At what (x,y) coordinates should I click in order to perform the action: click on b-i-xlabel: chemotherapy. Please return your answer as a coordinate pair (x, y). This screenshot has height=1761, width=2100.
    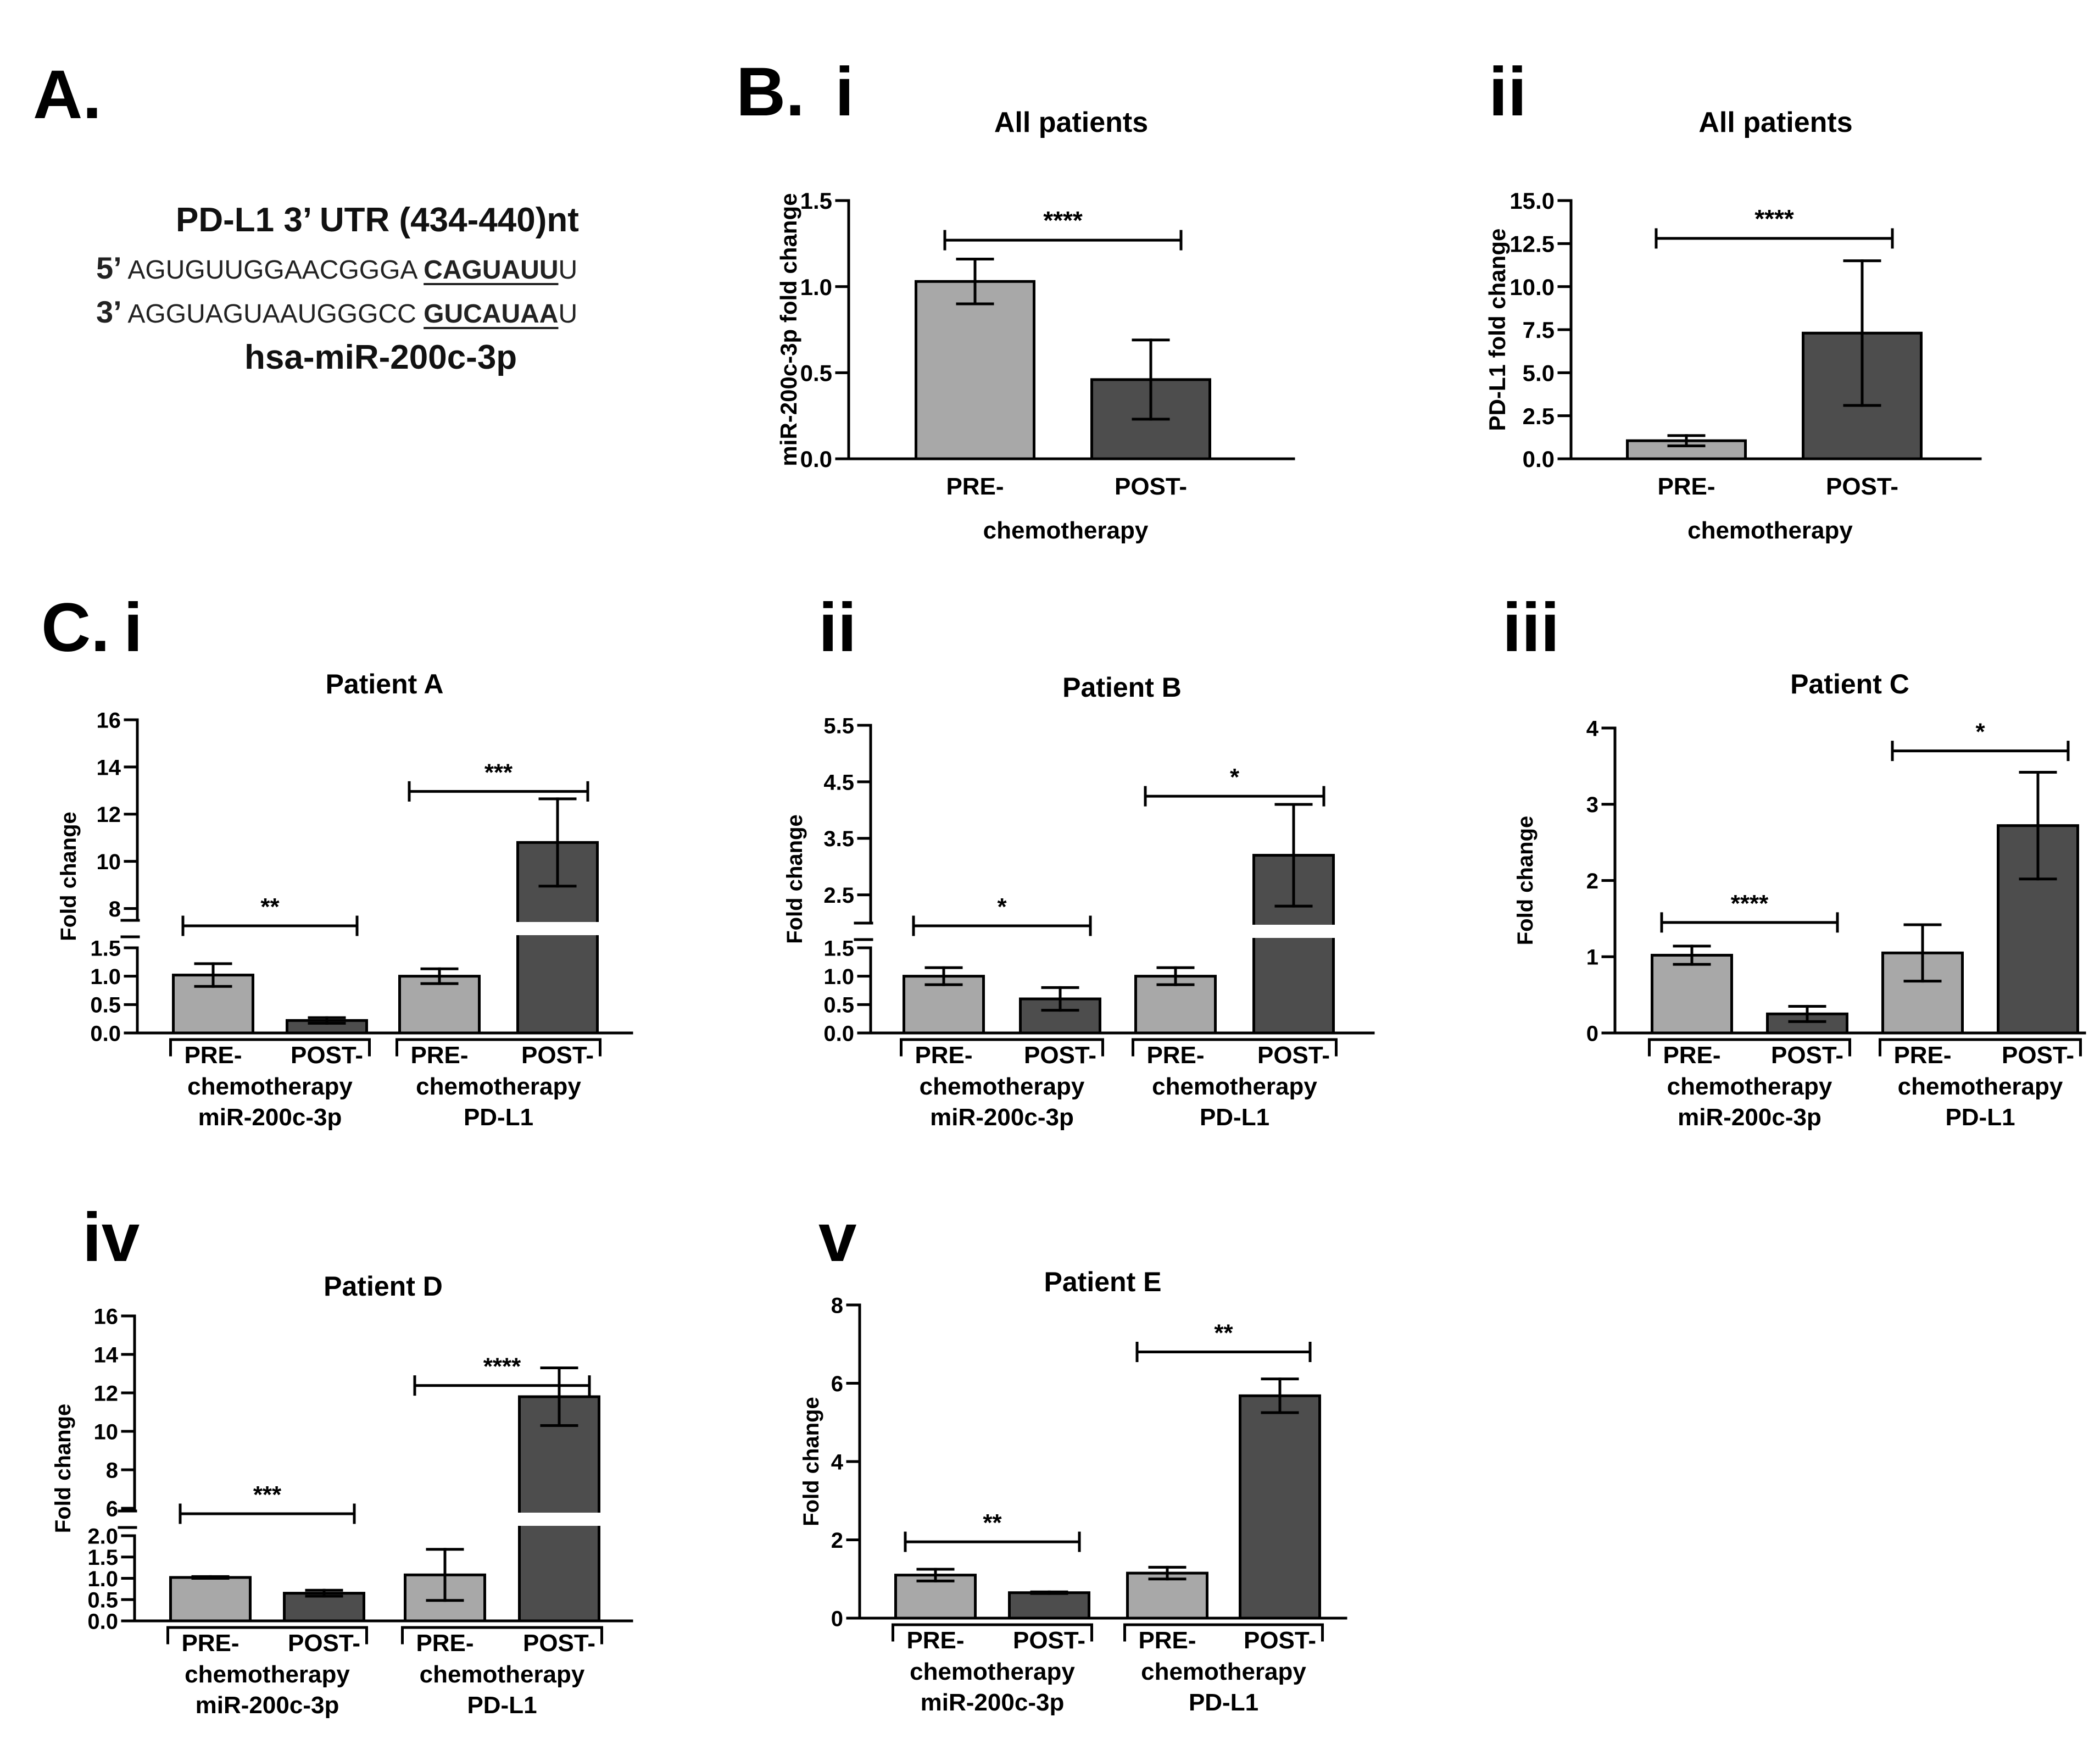
    Looking at the image, I should click on (1066, 530).